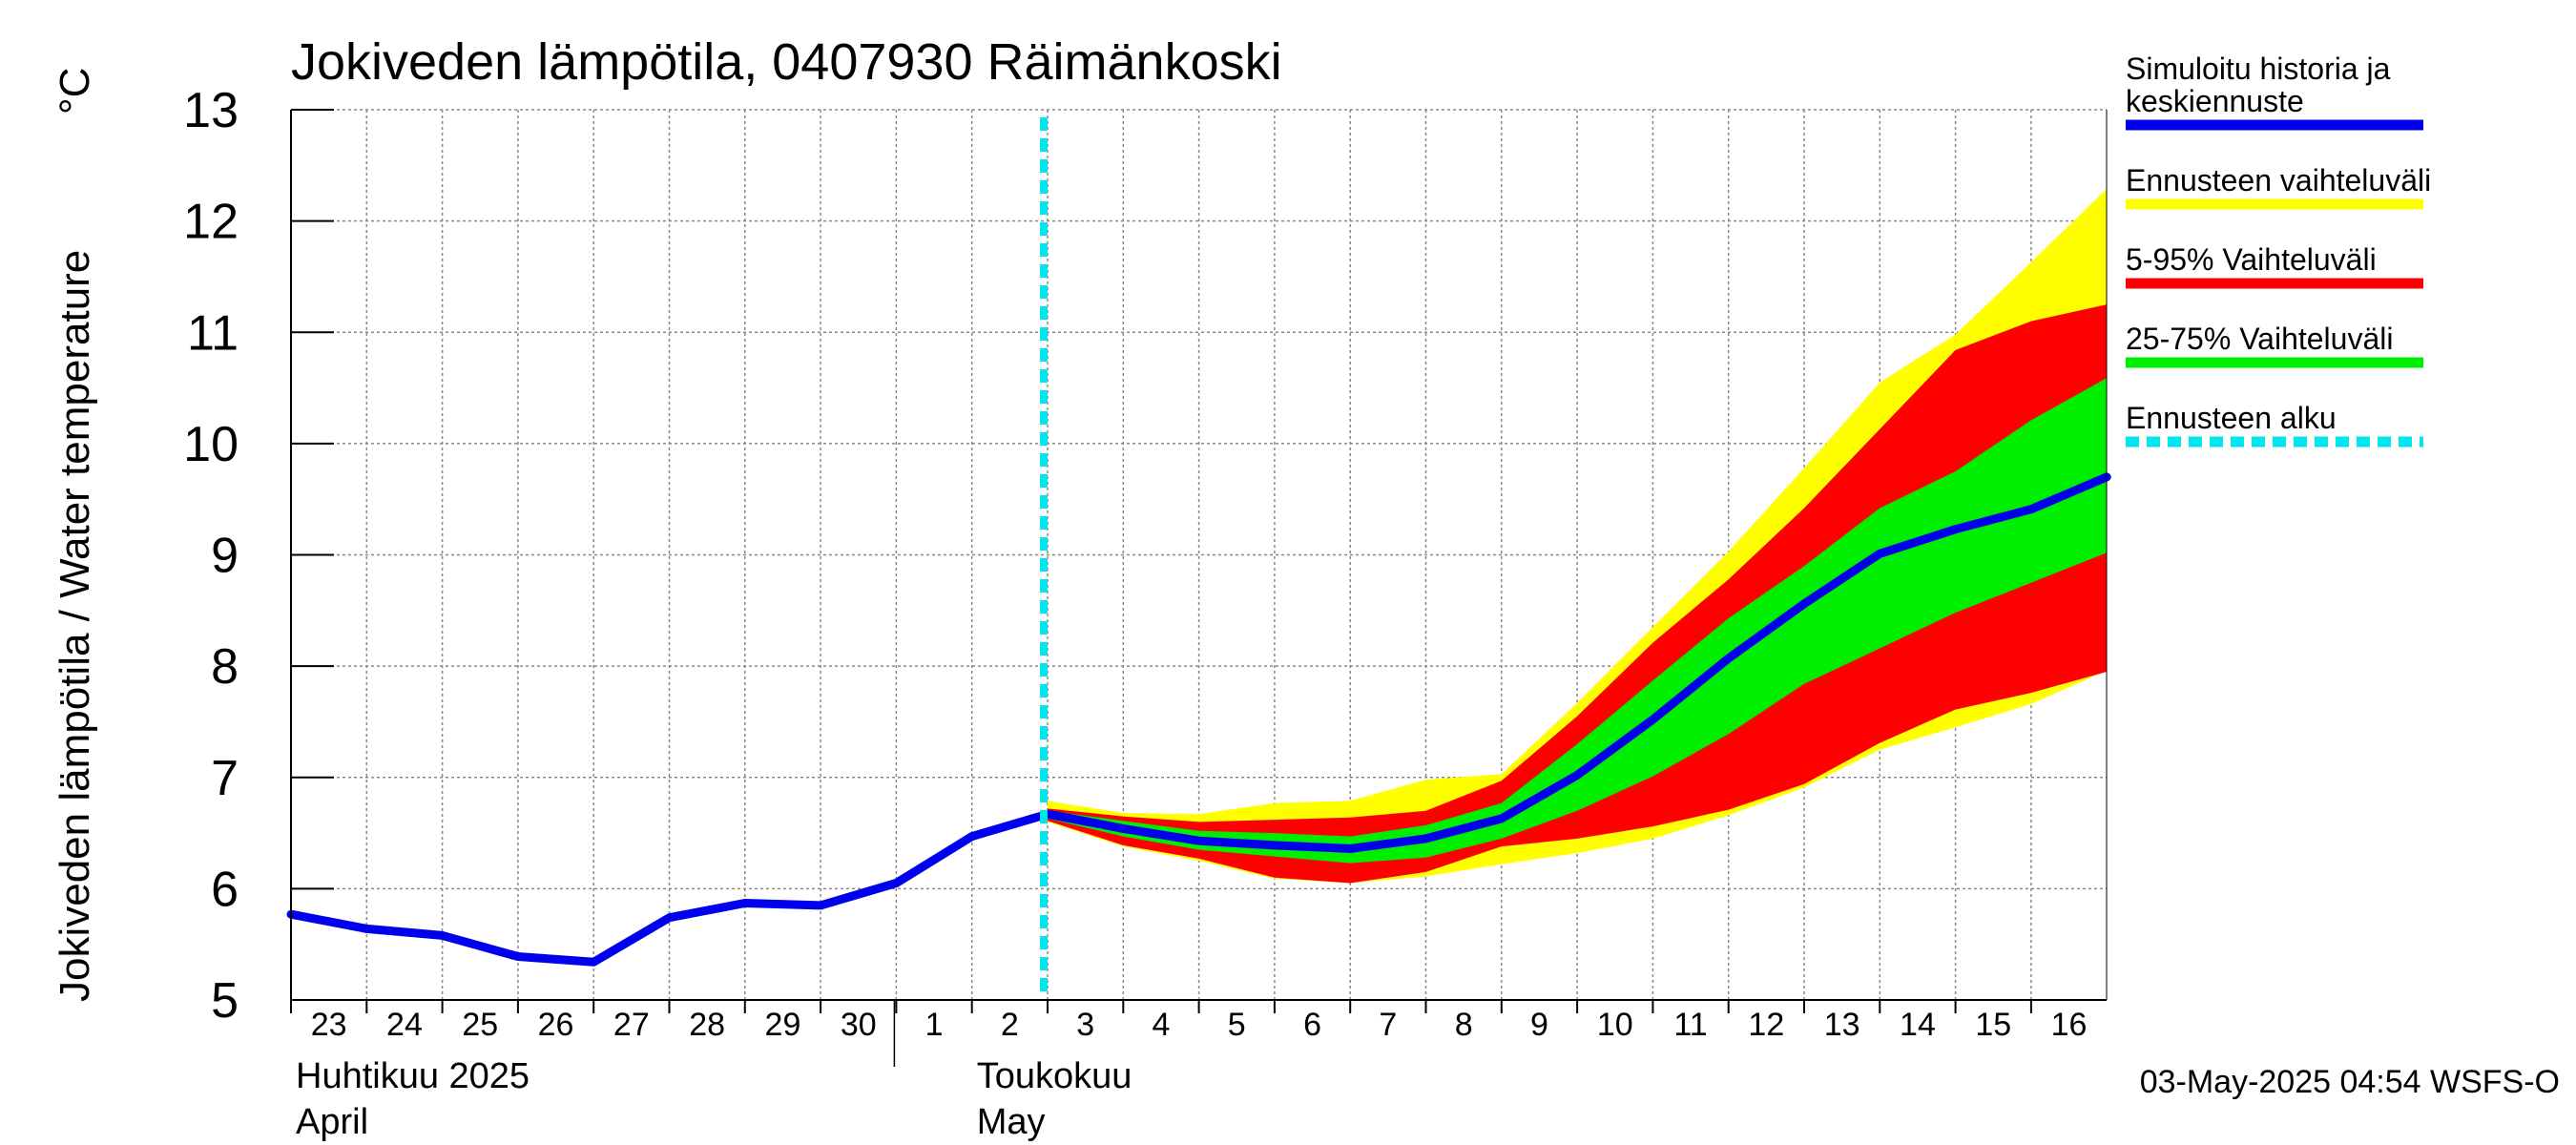 Image resolution: width=2576 pixels, height=1145 pixels. I want to click on y-axis-label: Jokiveden lämpötila / Water temperature, so click(75, 626).